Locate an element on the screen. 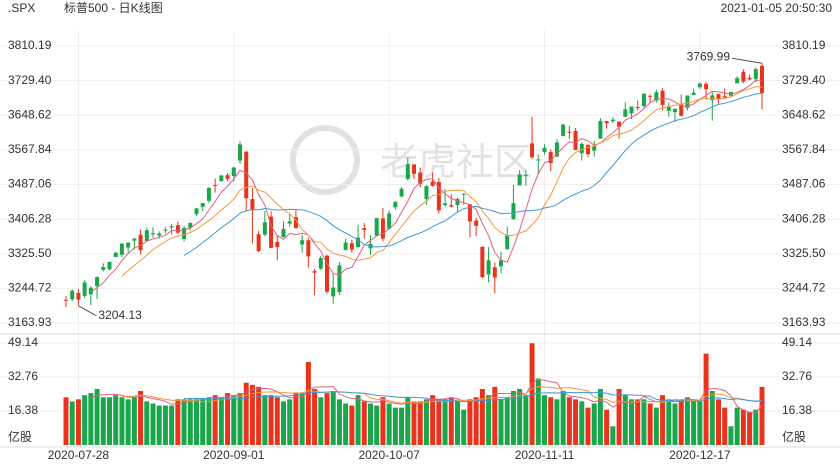  symbol: .SPX is located at coordinates (21, 8).